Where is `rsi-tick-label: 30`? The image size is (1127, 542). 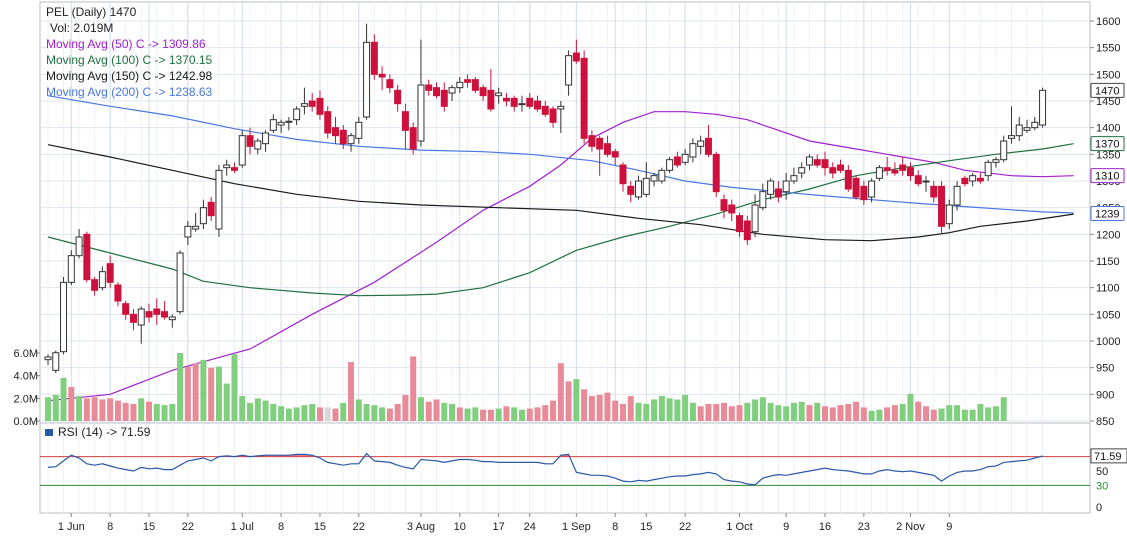
rsi-tick-label: 30 is located at coordinates (1102, 486).